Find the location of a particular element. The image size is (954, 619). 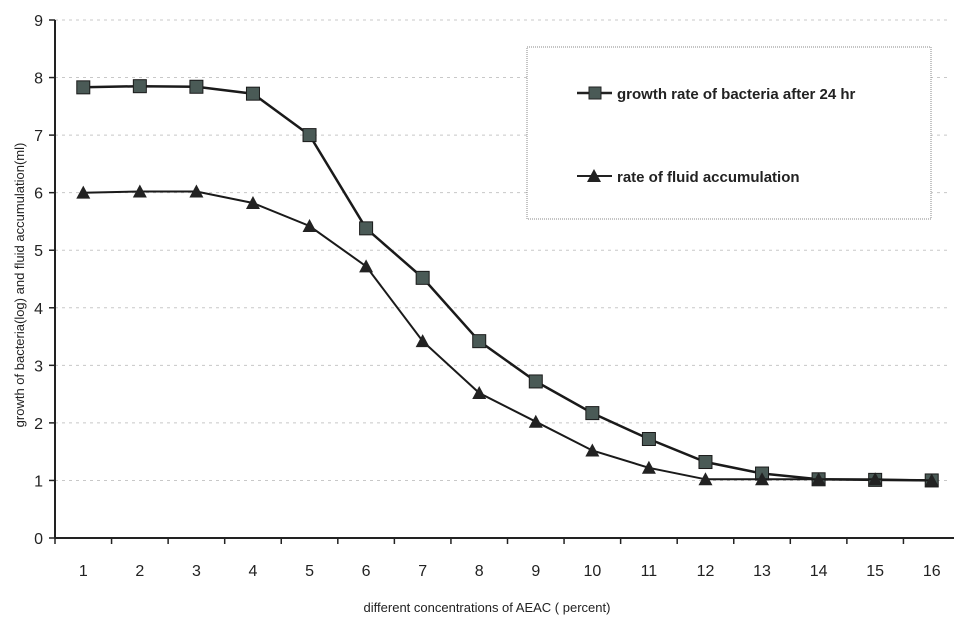

legend-entry-growth: growth rate of bacteria after 24 hr is located at coordinates (716, 94).